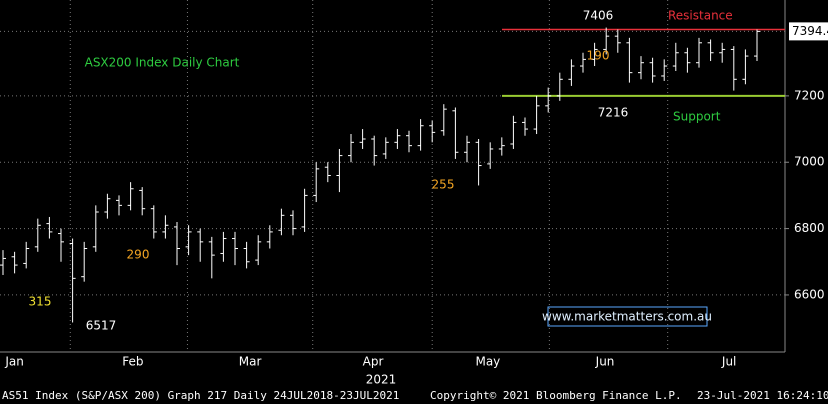 This screenshot has height=404, width=828. I want to click on y-tick-label: 6800, so click(809, 228).